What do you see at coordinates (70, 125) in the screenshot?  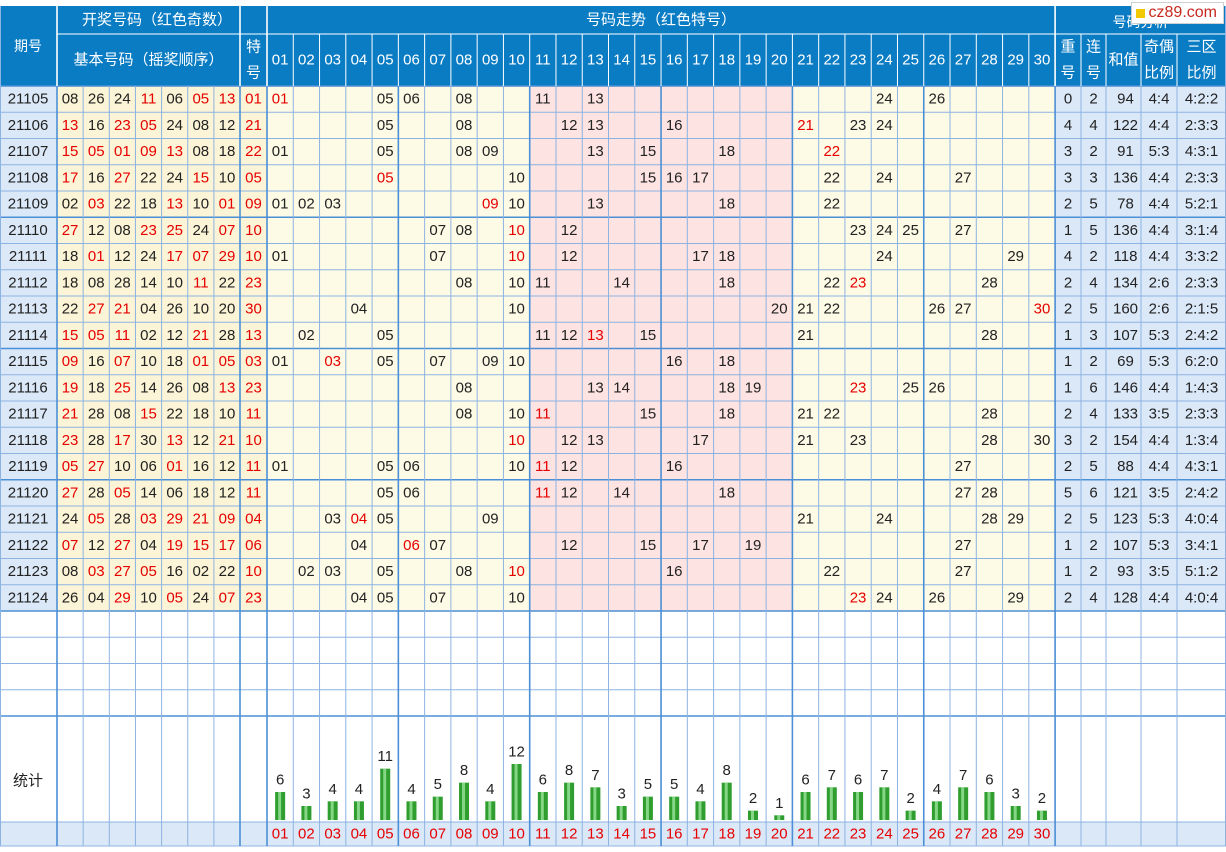 I see `basic-num-cell: 13` at bounding box center [70, 125].